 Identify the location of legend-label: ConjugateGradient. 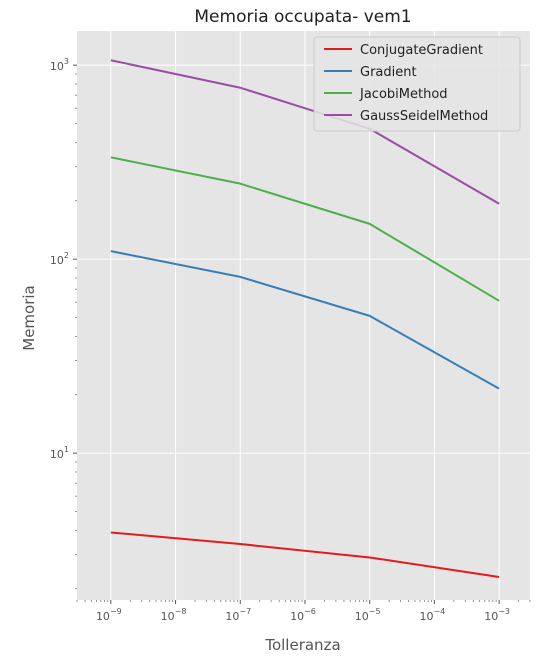
(421, 50).